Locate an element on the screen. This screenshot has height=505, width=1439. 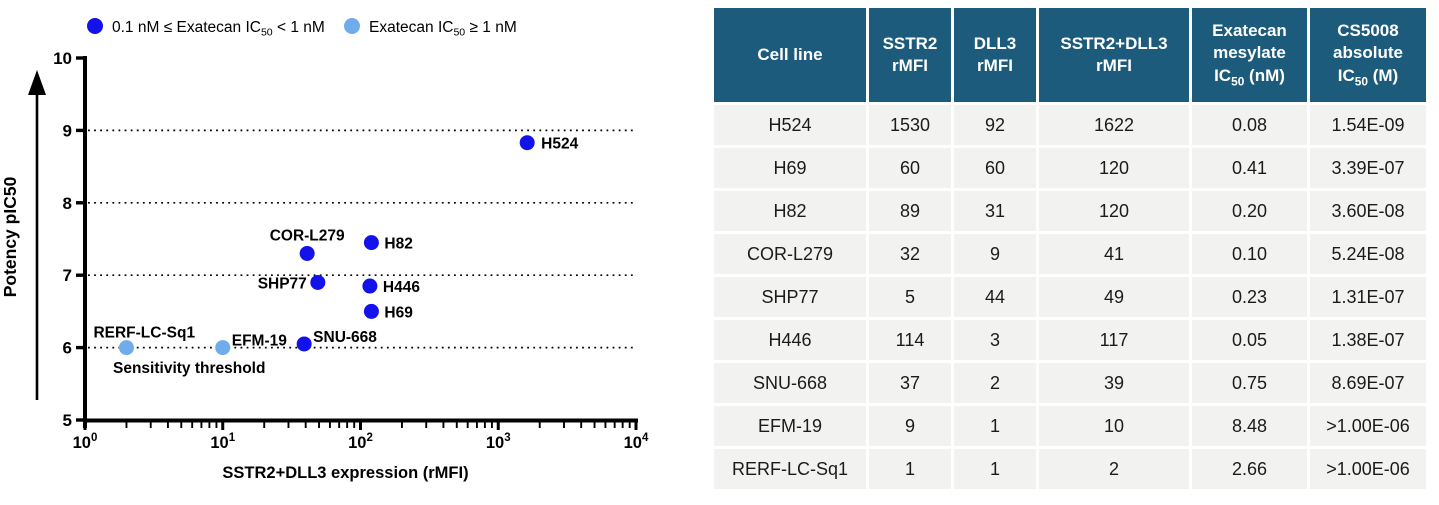
table-cell: 5.24E-08 is located at coordinates (1368, 254).